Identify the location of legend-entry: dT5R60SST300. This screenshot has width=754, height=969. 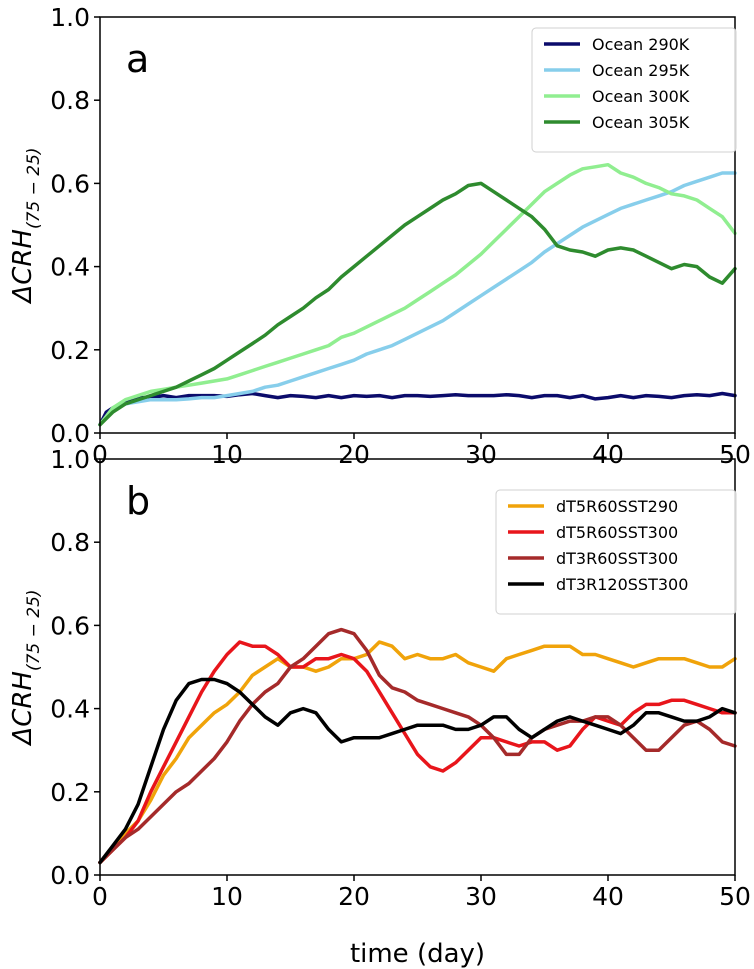
(617, 532).